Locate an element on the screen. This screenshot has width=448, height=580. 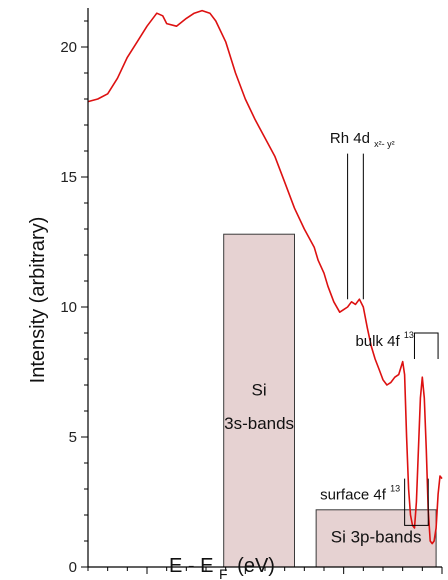
si-3s-label-line1: Si is located at coordinates (259, 389).